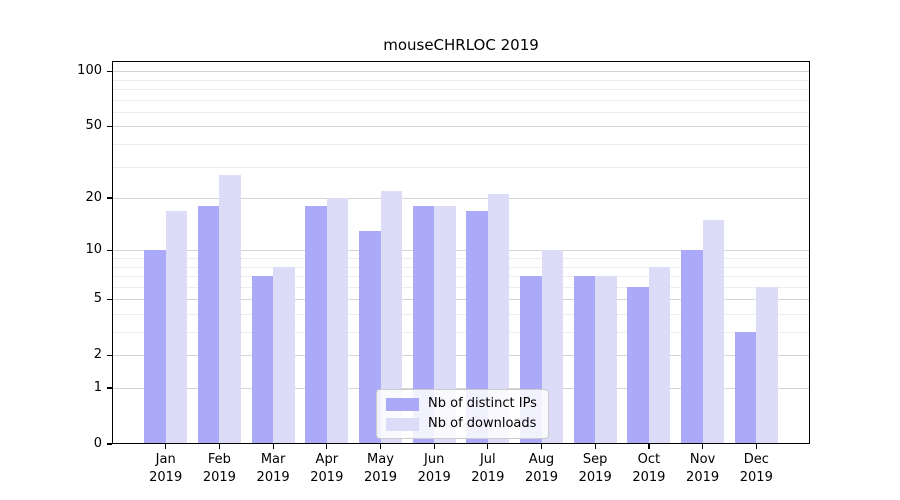  What do you see at coordinates (638, 365) in the screenshot?
I see `bar-ips-oct` at bounding box center [638, 365].